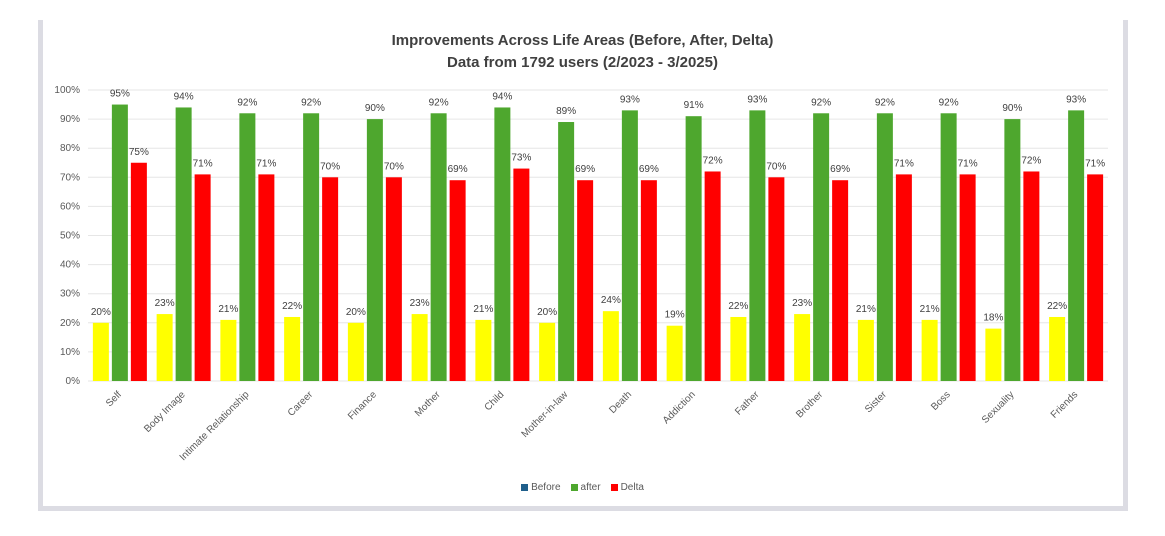 The height and width of the screenshot is (536, 1165). What do you see at coordinates (1031, 276) in the screenshot?
I see `bar-delta-sexuality` at bounding box center [1031, 276].